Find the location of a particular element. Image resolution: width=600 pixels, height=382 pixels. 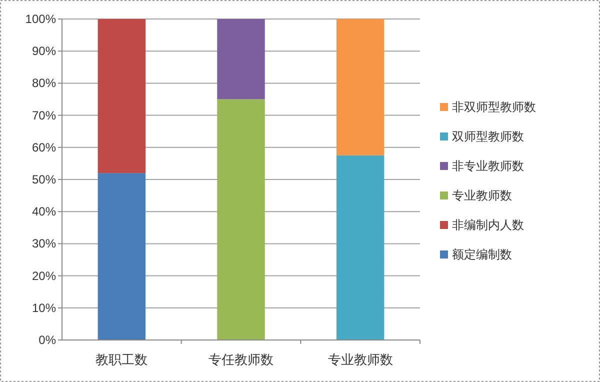

x-tick-label: 教职工数 is located at coordinates (122, 359).